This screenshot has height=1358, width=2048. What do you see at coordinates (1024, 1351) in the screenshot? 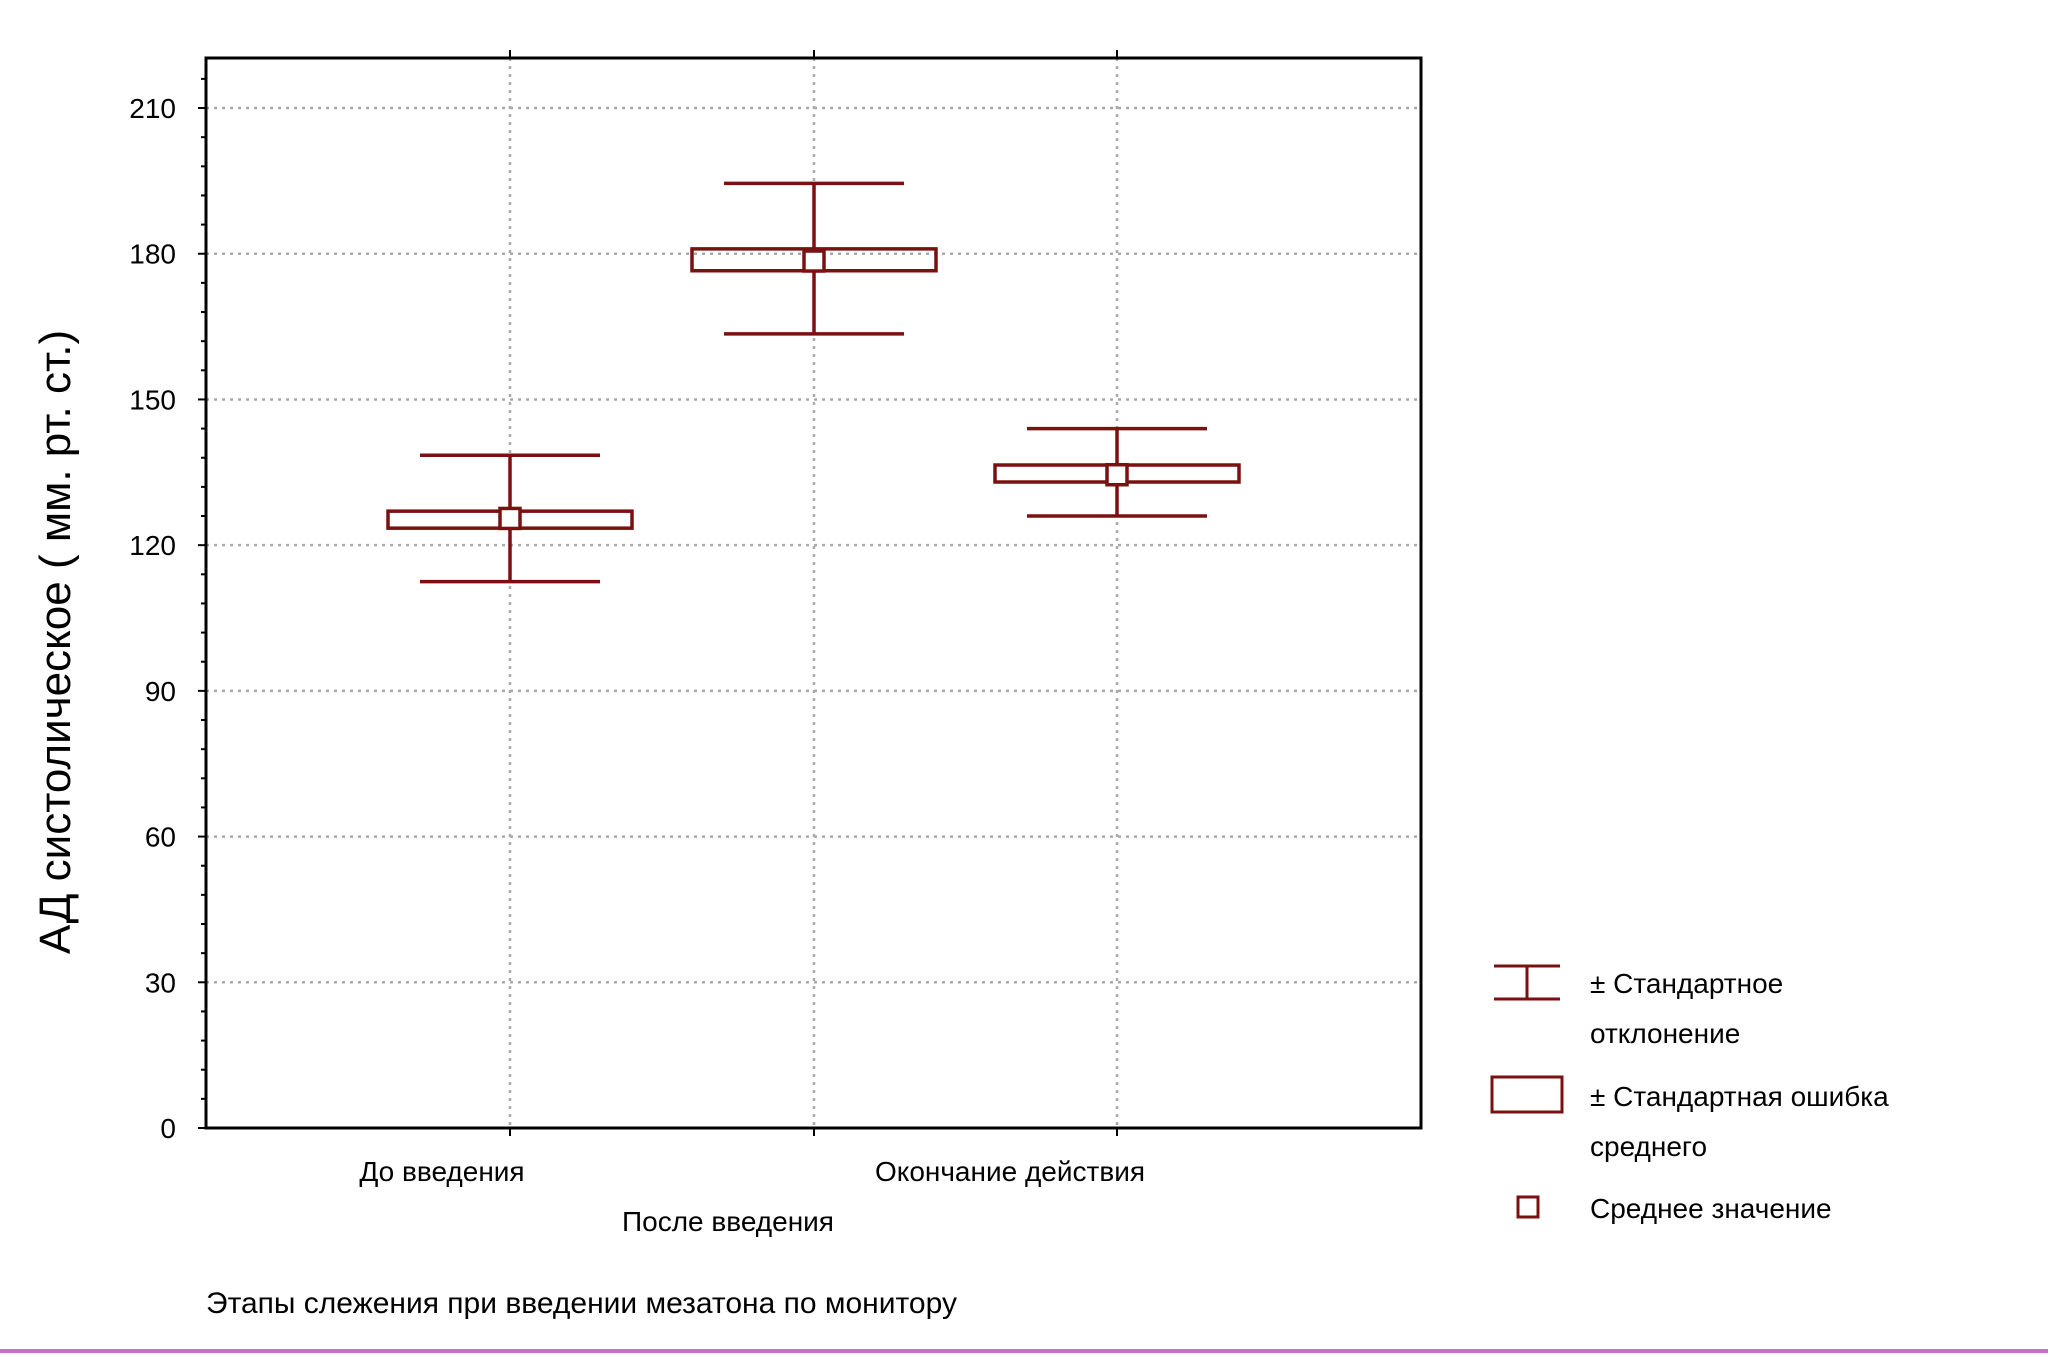
I see `bottom-border` at bounding box center [1024, 1351].